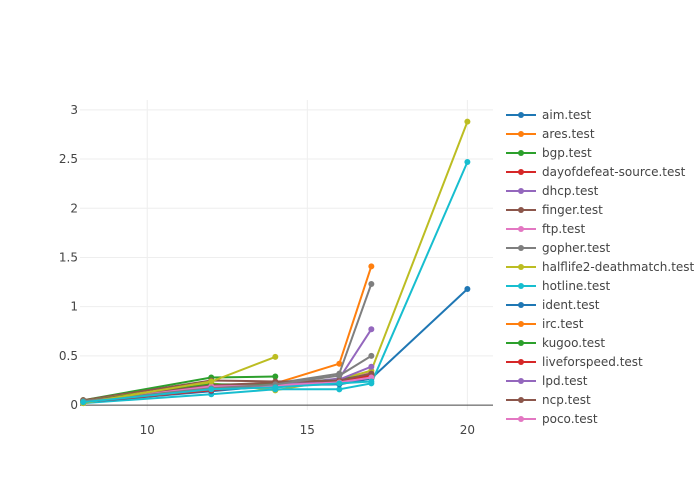 The height and width of the screenshot is (500, 700). I want to click on legend-item: dhcp.test, so click(552, 191).